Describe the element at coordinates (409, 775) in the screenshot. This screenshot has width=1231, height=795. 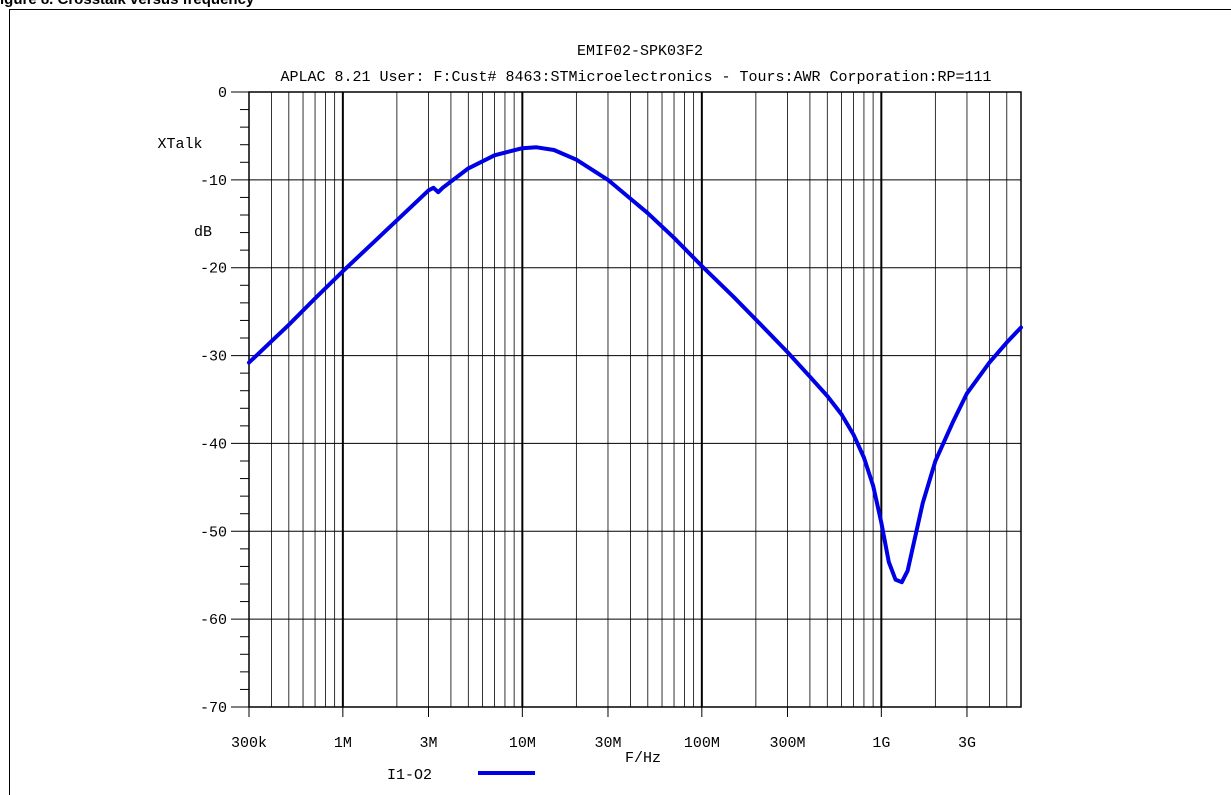
I see `legend-label: I1-O2` at that location.